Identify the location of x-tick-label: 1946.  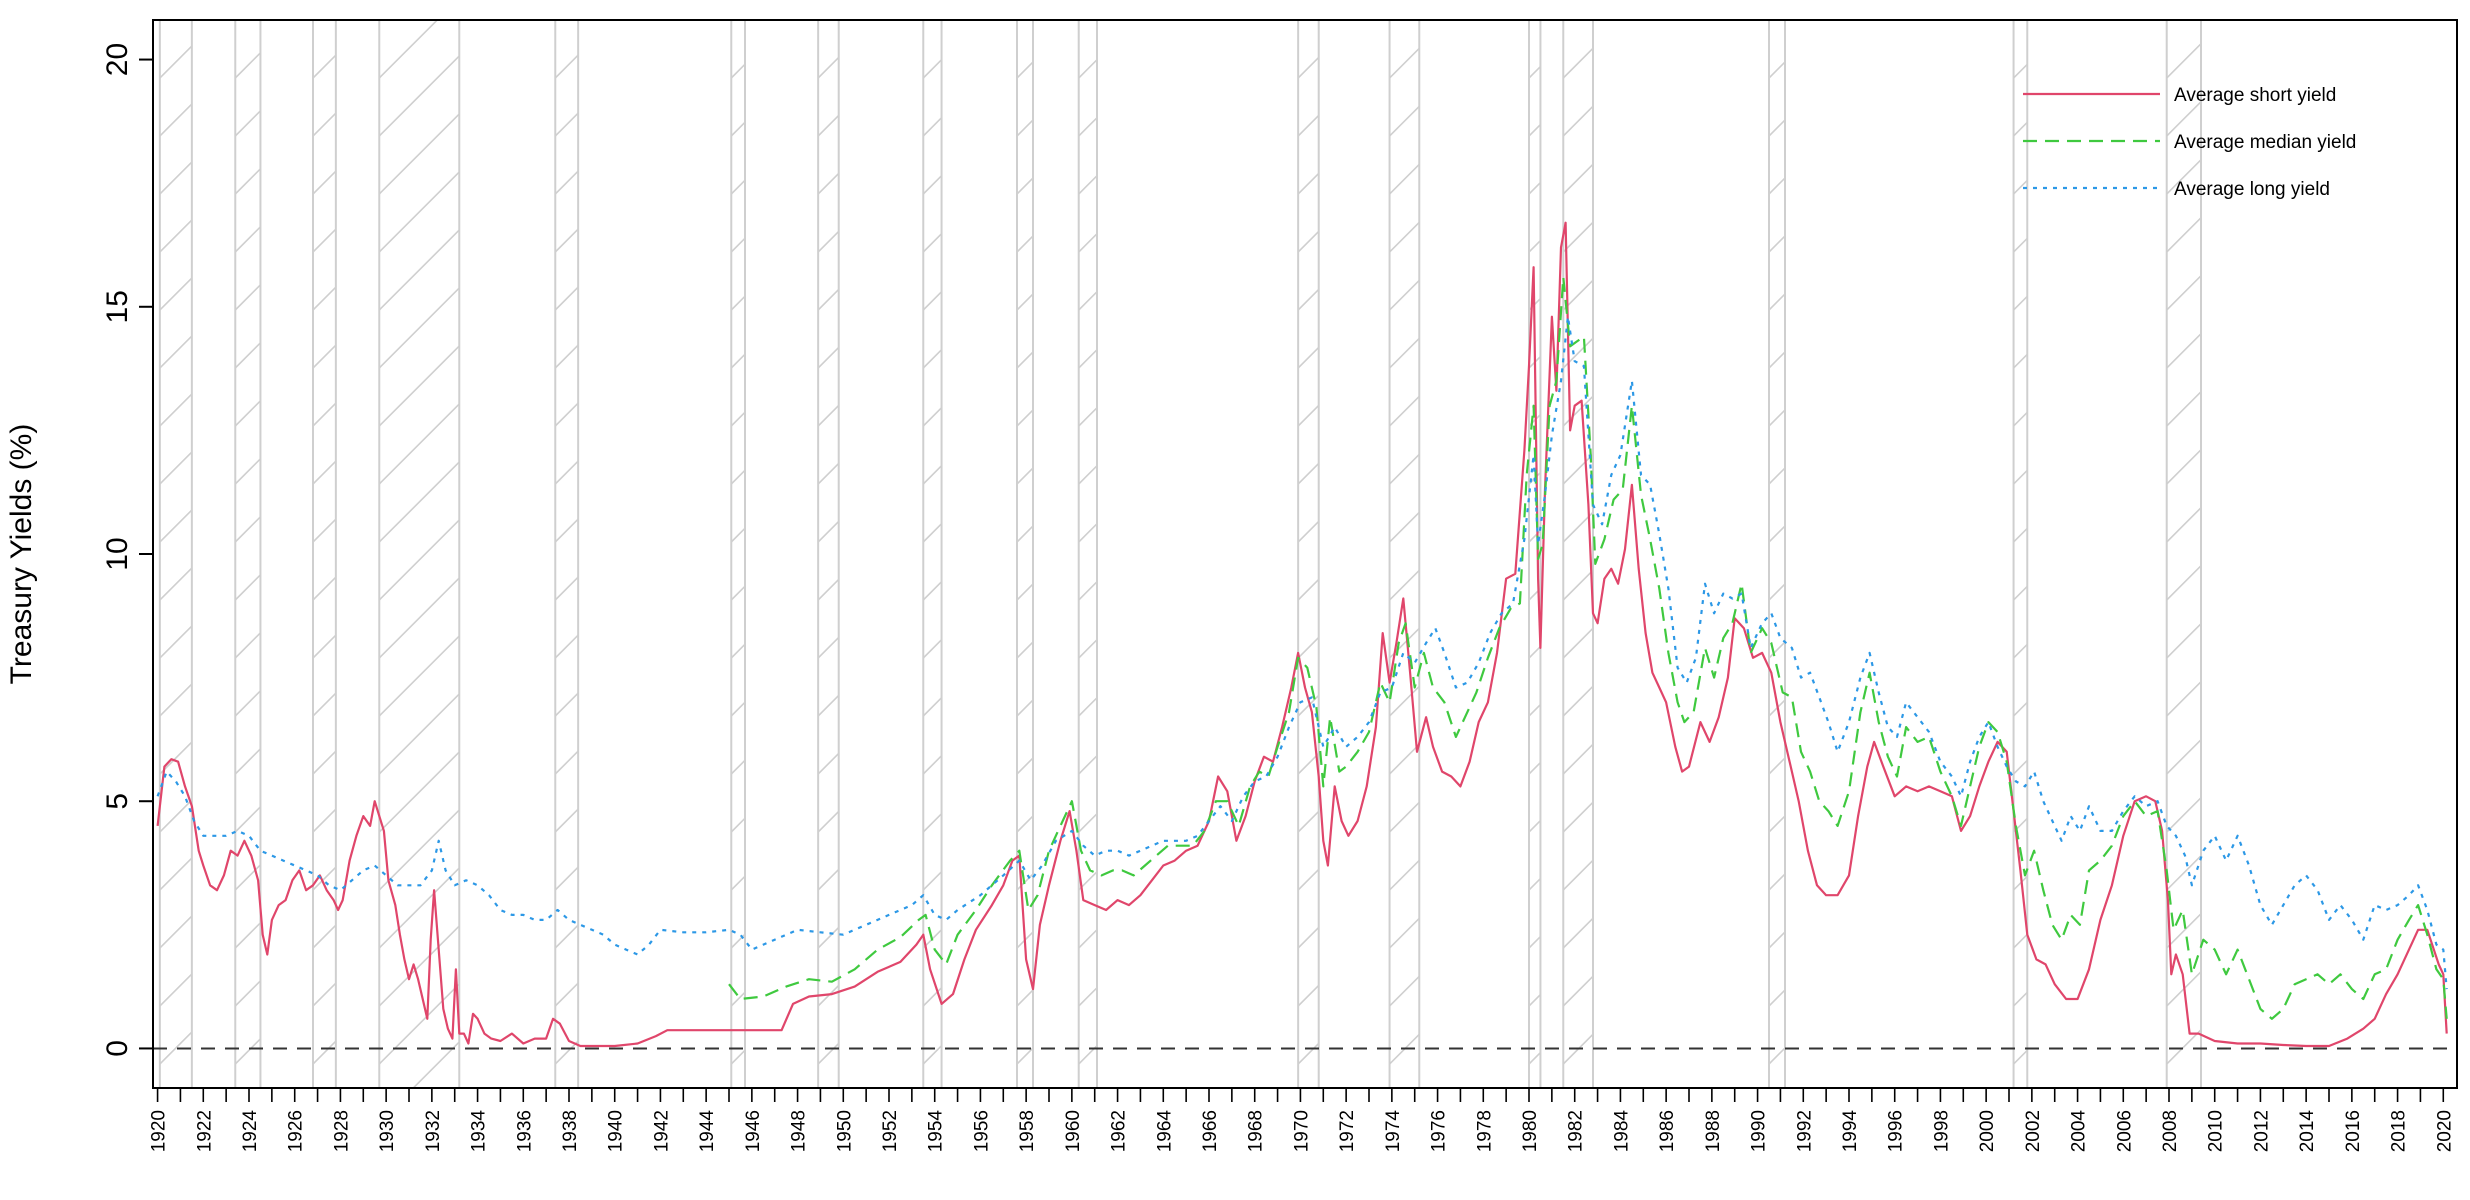
(753, 1131).